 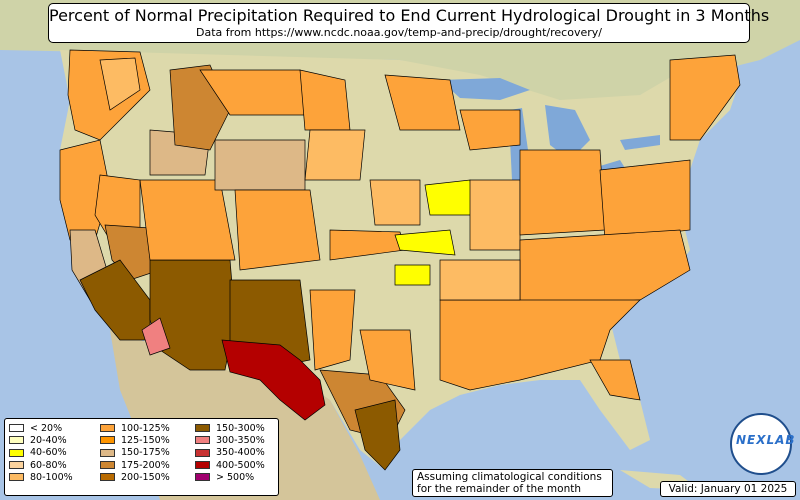 I want to click on legend-item: 100-125%, so click(x=135, y=428).